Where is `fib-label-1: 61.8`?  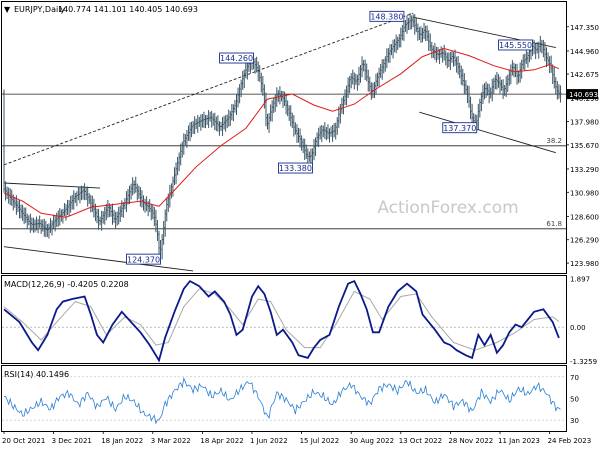
fib-label-1: 61.8 is located at coordinates (554, 224).